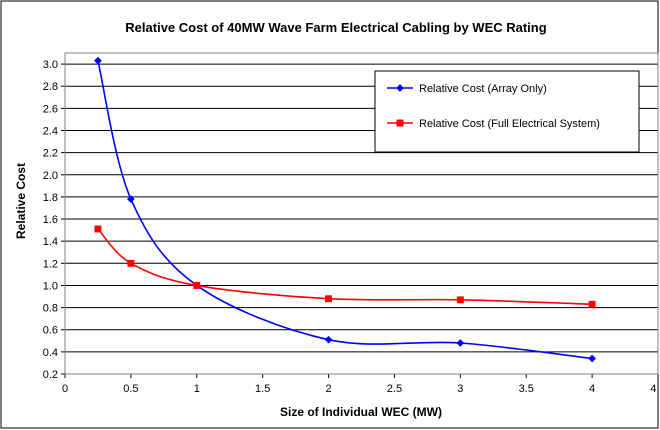 The image size is (660, 430). Describe the element at coordinates (328, 389) in the screenshot. I see `x-tick-label-4: 2` at that location.